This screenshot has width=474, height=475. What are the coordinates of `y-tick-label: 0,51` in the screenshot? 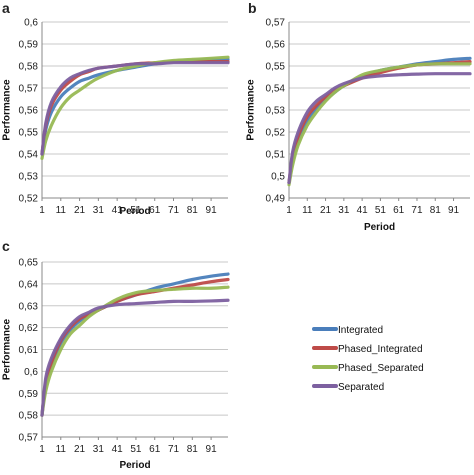 It's located at (276, 155).